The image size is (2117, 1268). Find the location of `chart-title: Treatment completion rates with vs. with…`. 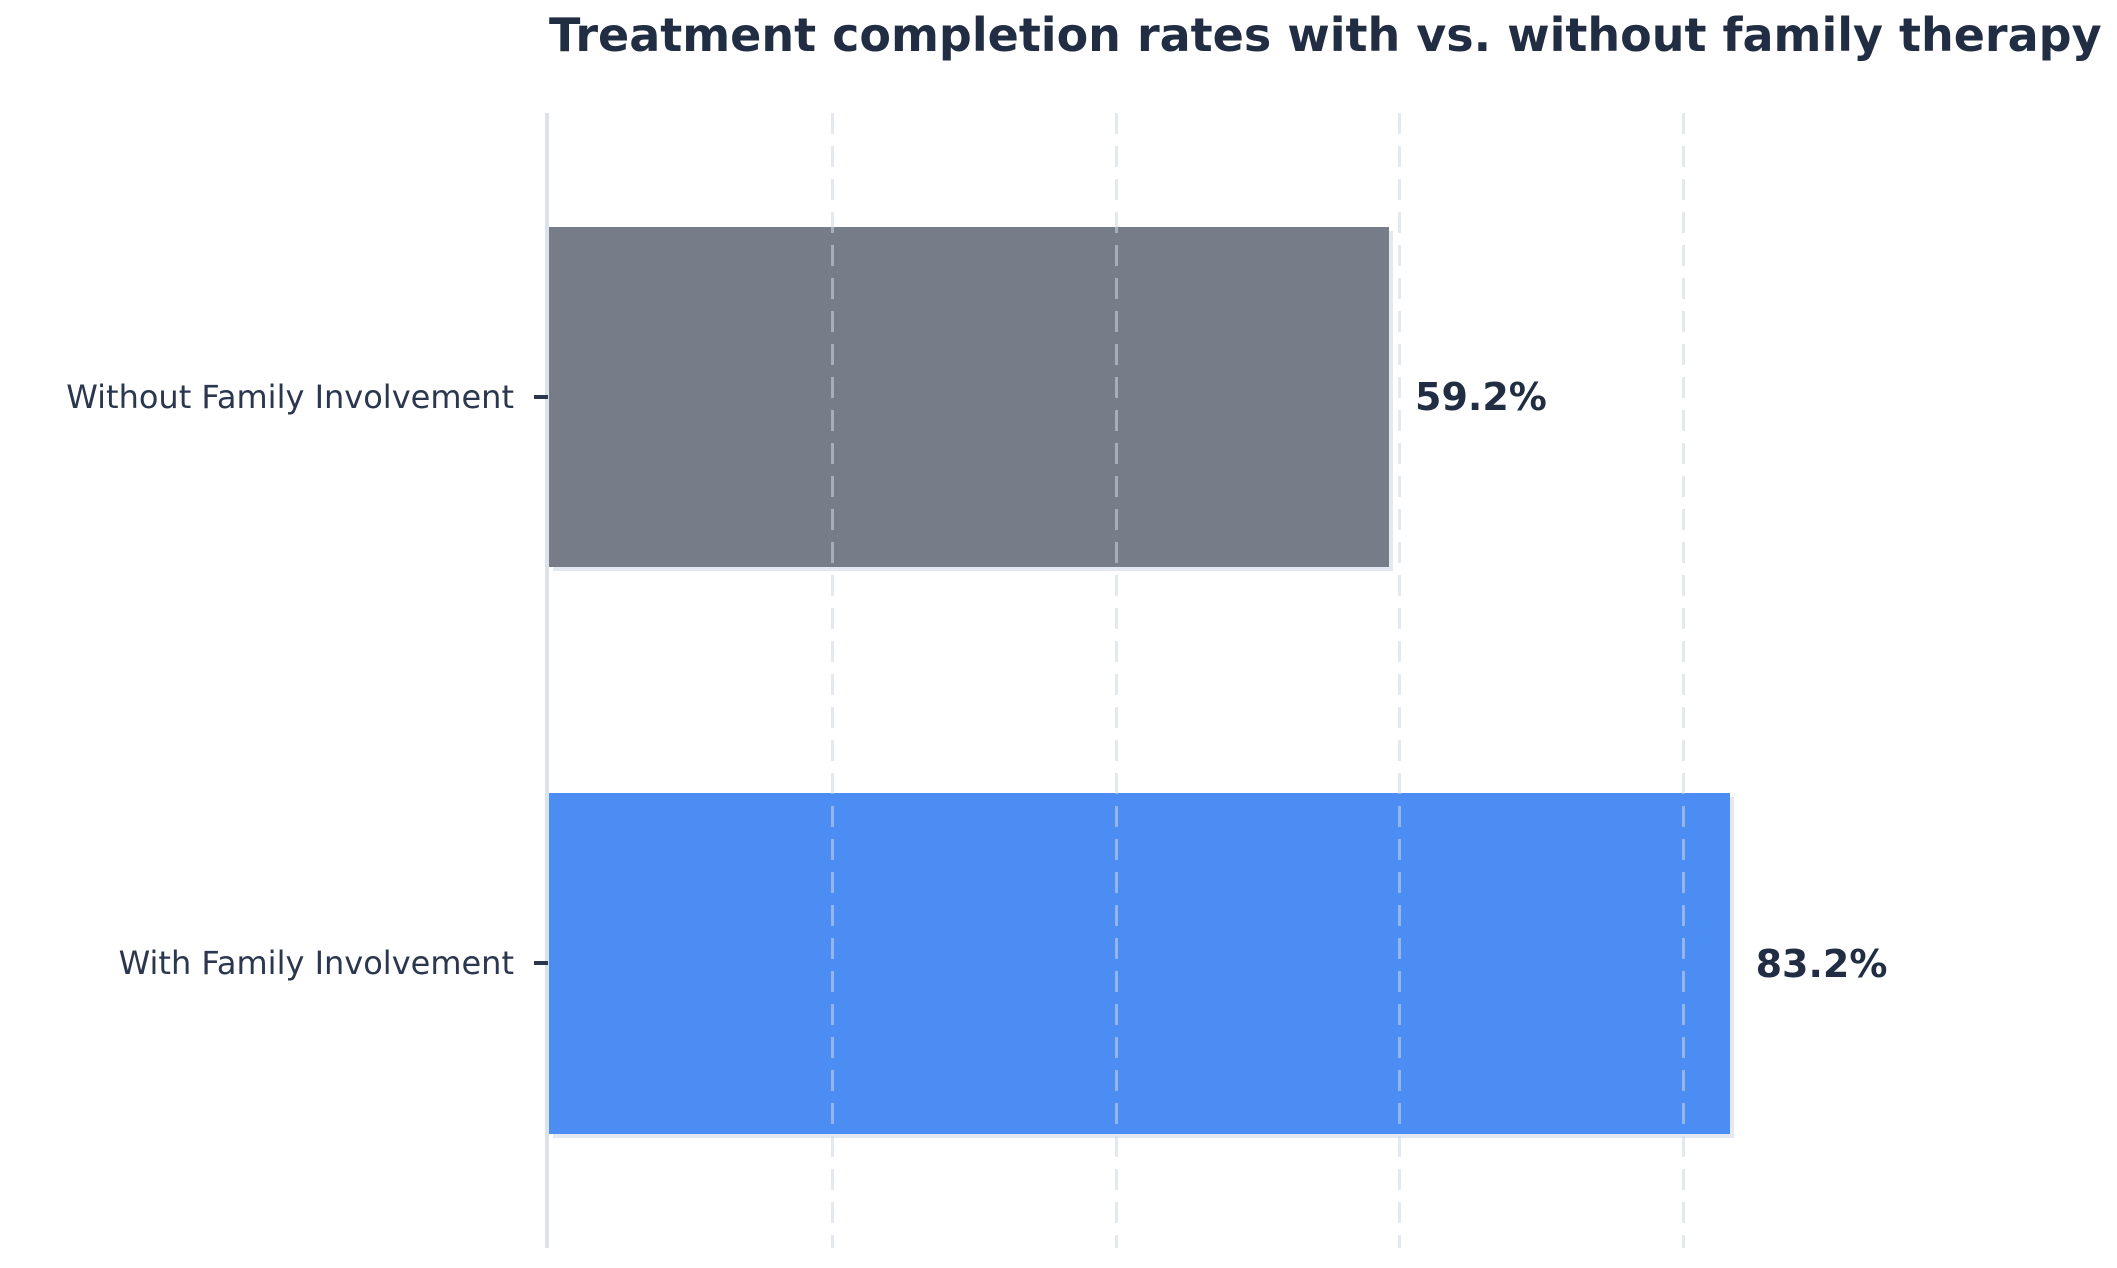

chart-title: Treatment completion rates with vs. with… is located at coordinates (1325, 35).